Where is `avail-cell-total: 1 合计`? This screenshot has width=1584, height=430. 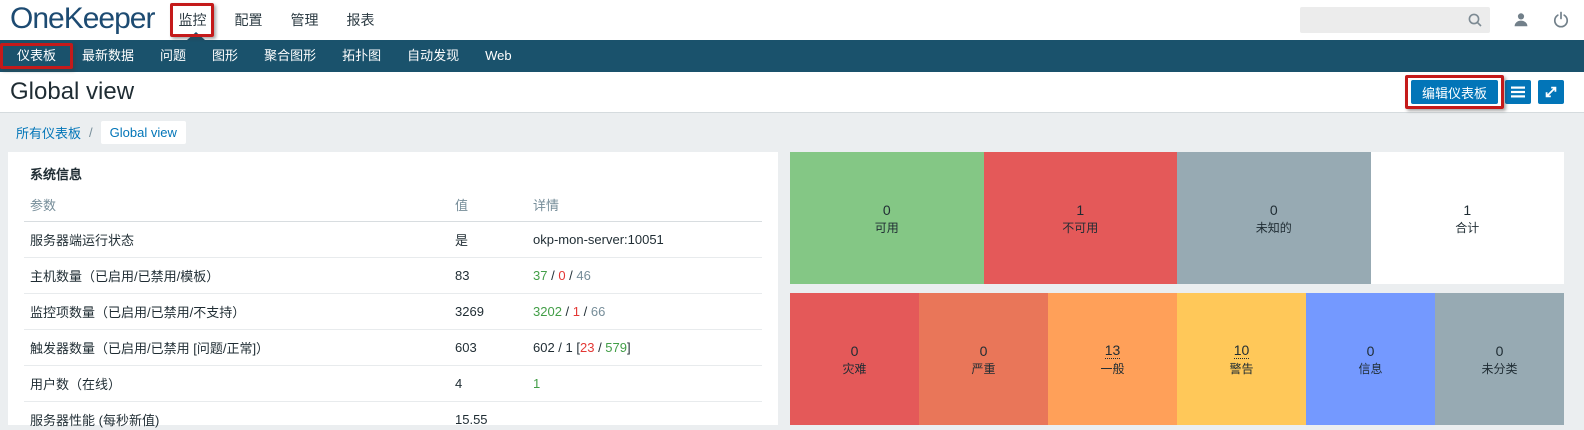
avail-cell-total: 1 合计 is located at coordinates (1467, 218).